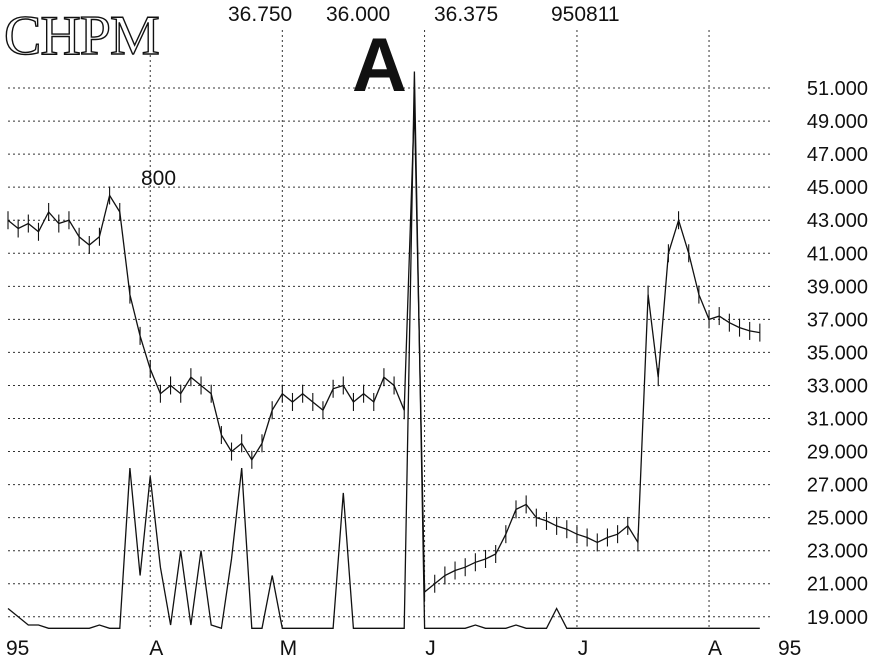 Image resolution: width=878 pixels, height=660 pixels. What do you see at coordinates (379, 65) in the screenshot?
I see `grade-letter: A` at bounding box center [379, 65].